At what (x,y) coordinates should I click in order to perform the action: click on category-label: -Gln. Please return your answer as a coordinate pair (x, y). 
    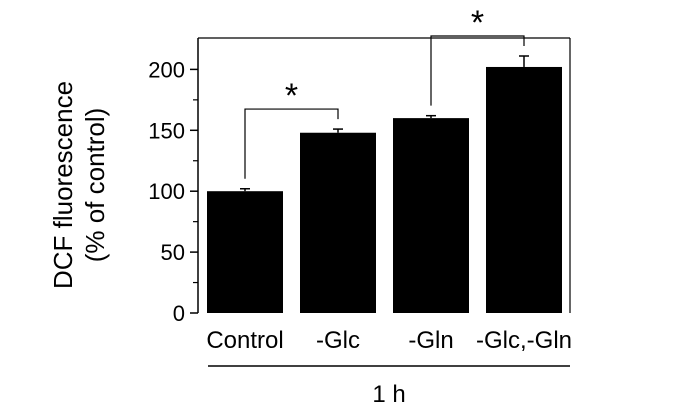
    Looking at the image, I should click on (430, 340).